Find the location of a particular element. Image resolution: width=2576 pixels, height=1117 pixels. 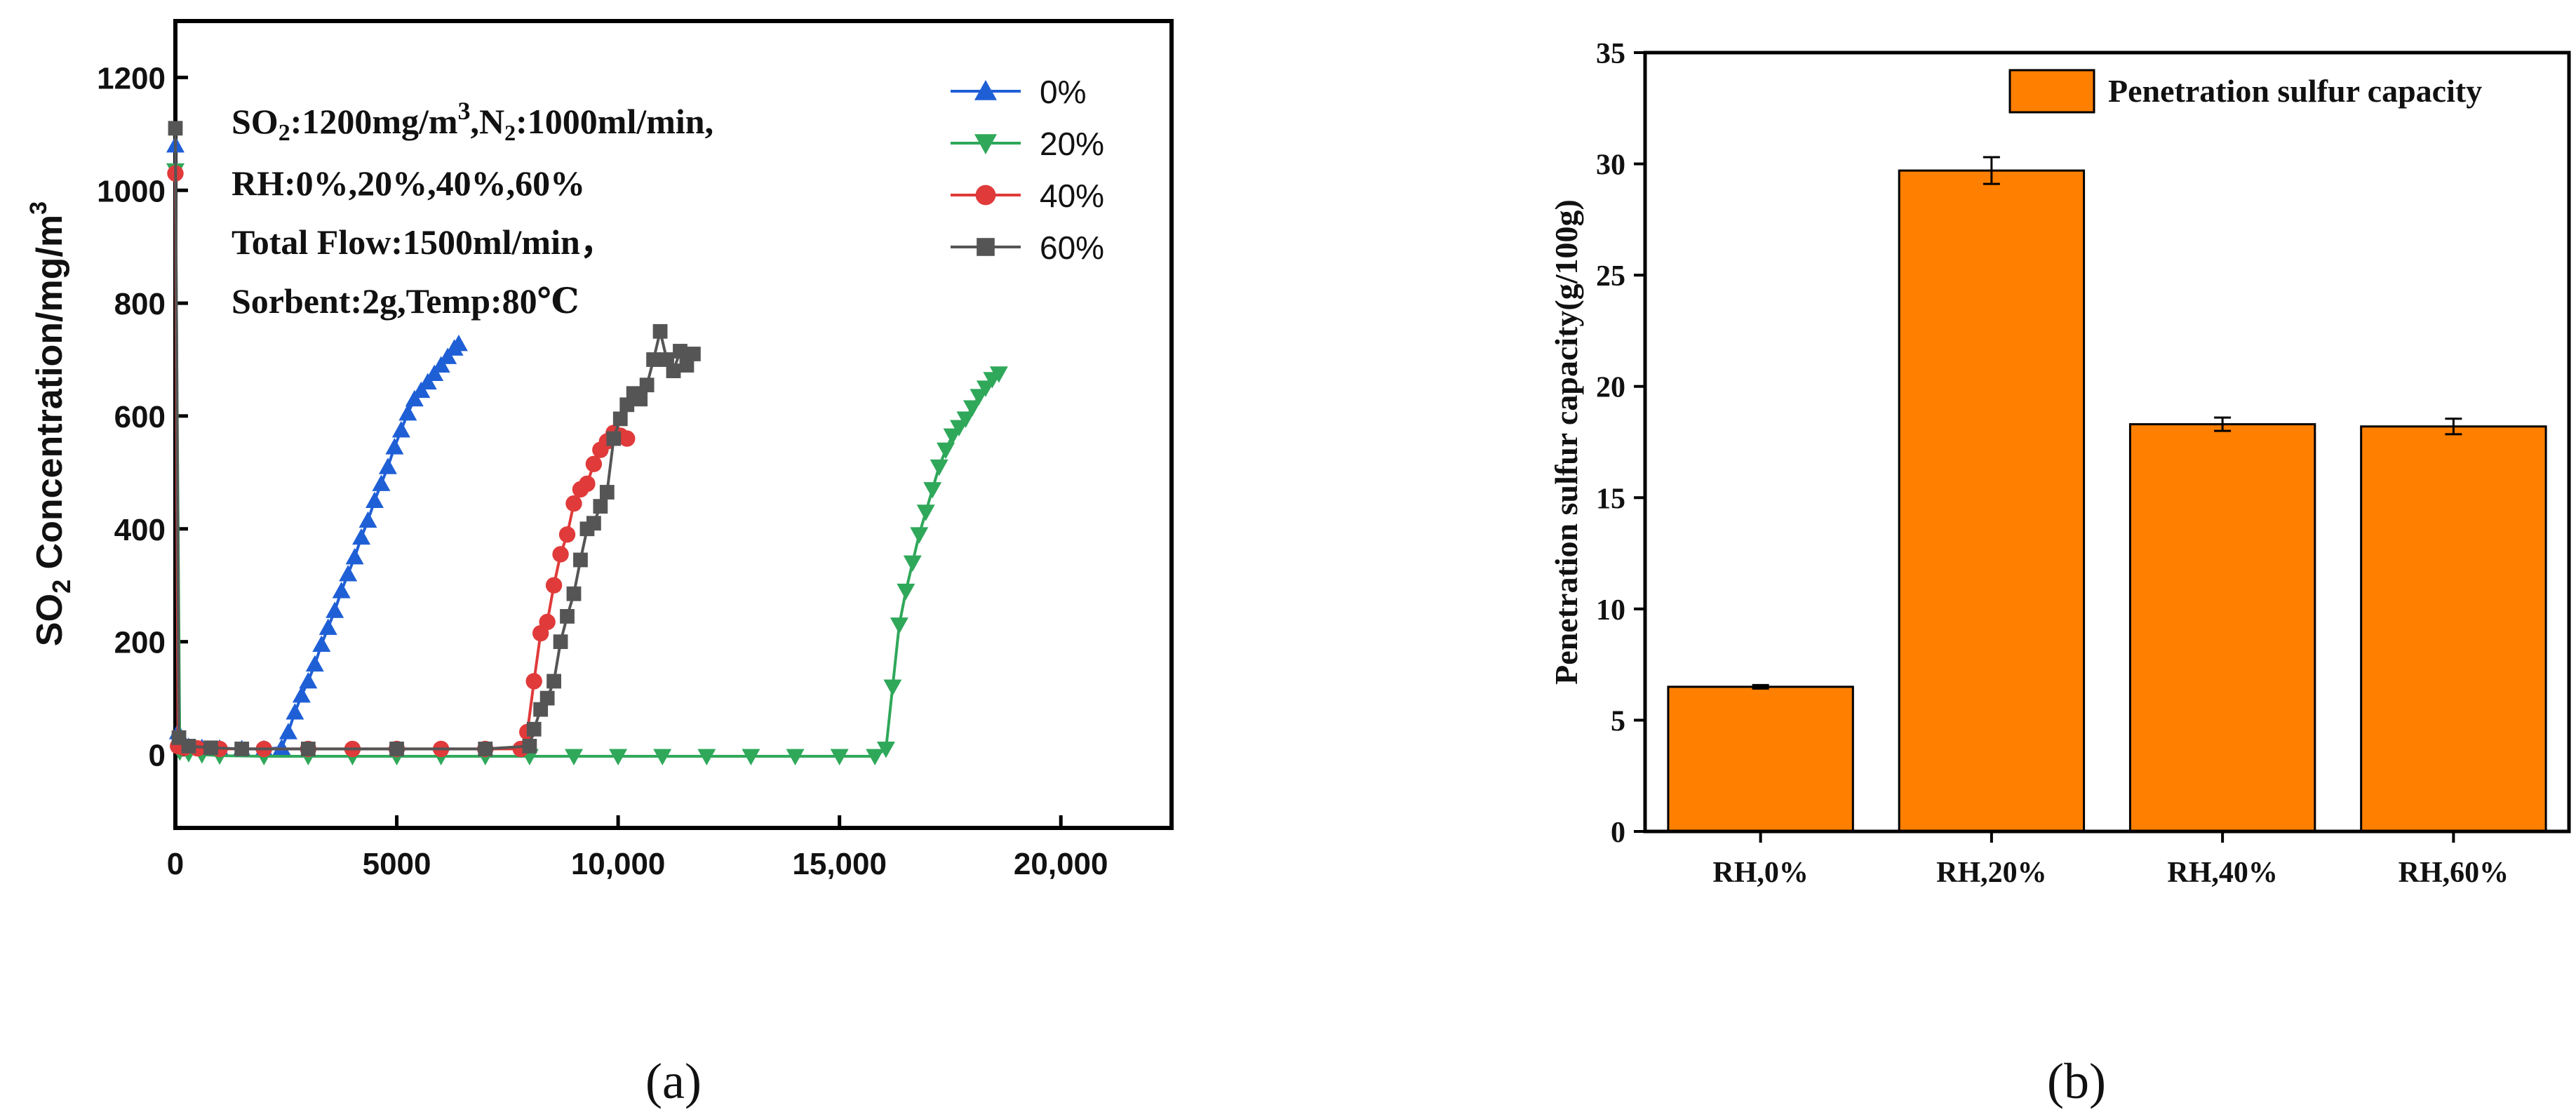

panel-b-y-tick-label: 20 is located at coordinates (1611, 388).